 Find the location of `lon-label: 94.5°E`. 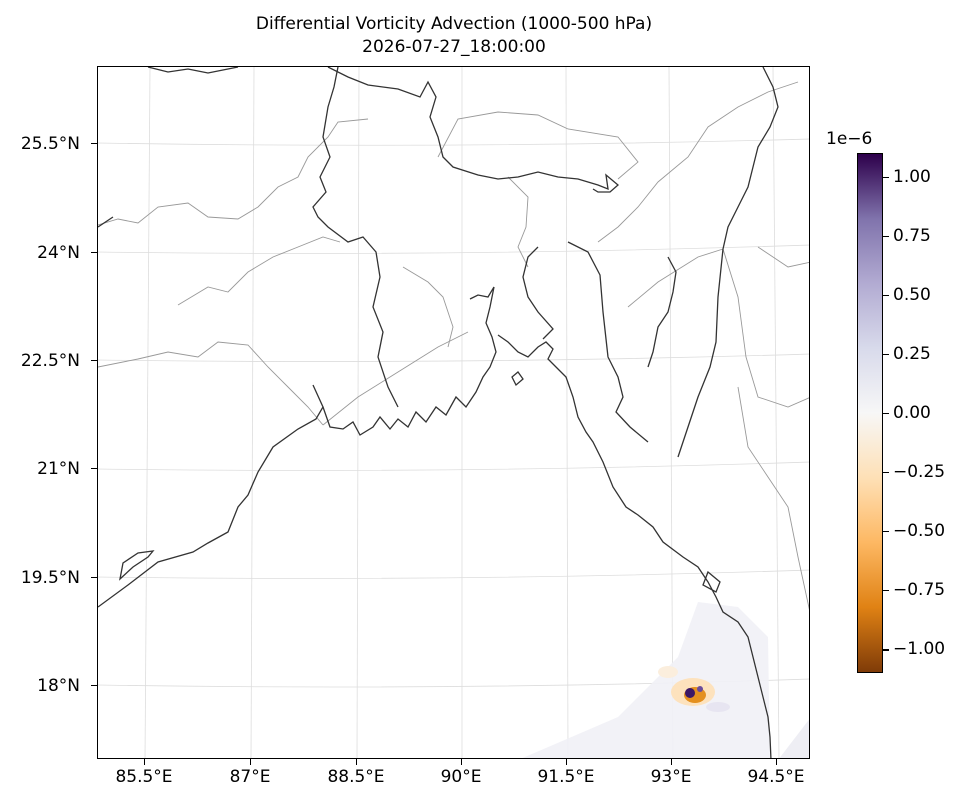

lon-label: 94.5°E is located at coordinates (776, 777).